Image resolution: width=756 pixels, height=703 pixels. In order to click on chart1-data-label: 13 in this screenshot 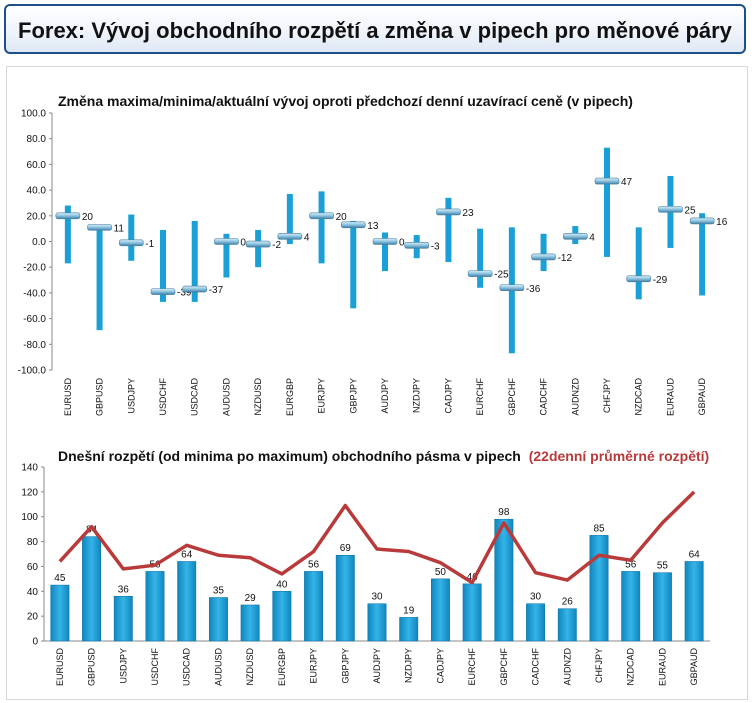, I will do `click(373, 226)`.